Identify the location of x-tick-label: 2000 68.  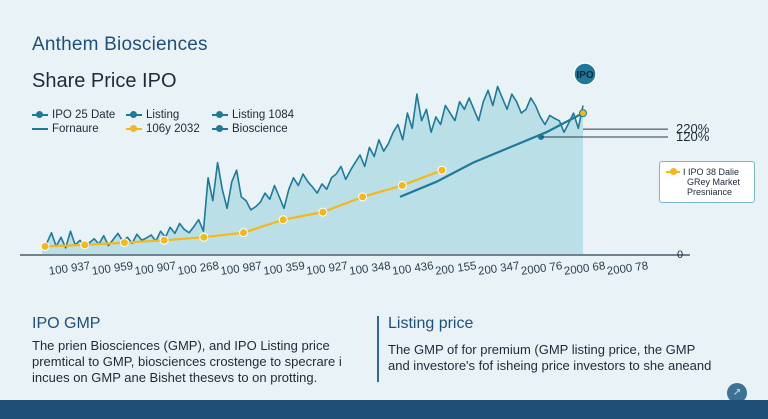
(584, 269).